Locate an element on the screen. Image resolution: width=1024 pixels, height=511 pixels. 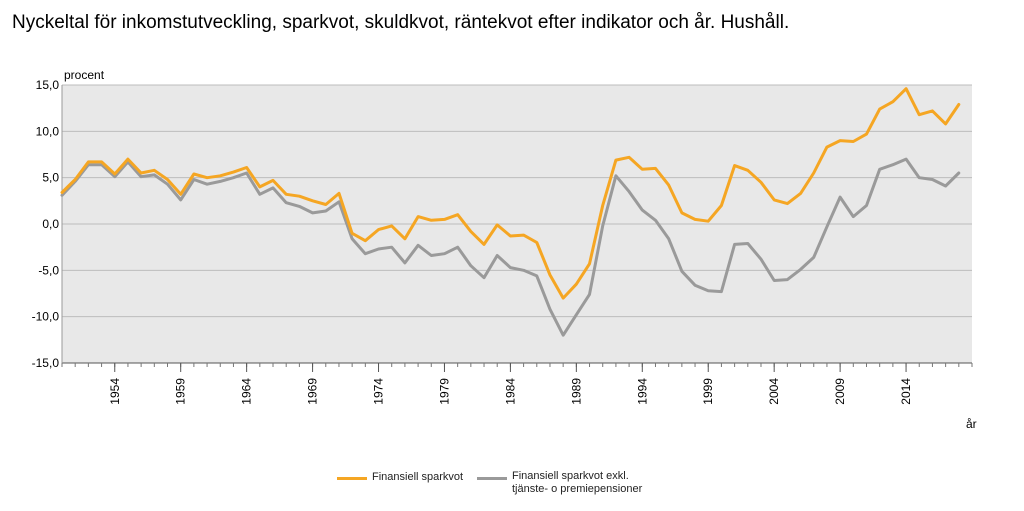
y-tick-label: 5,0 is located at coordinates (50, 178).